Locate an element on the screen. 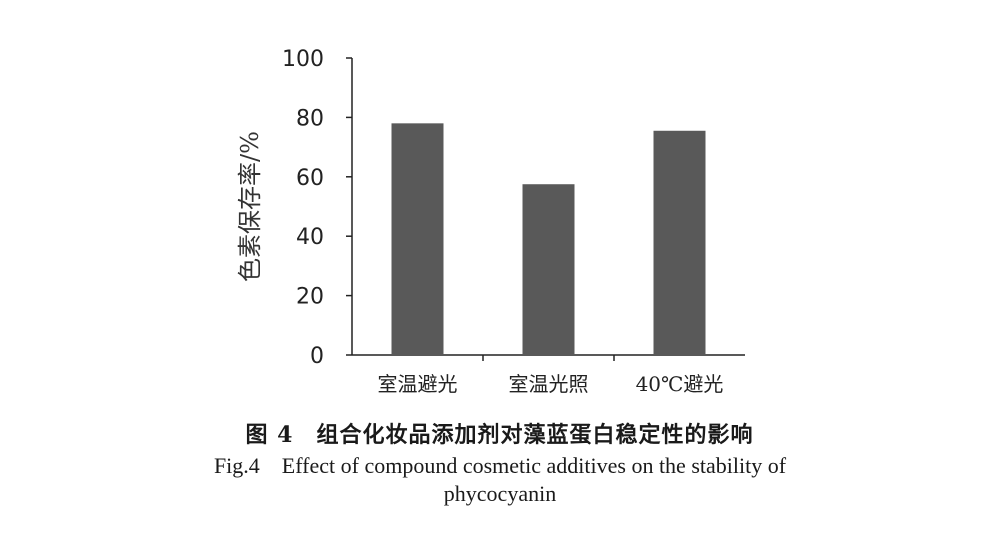 Image resolution: width=999 pixels, height=554 pixels. y-tick-label: 20 is located at coordinates (310, 297).